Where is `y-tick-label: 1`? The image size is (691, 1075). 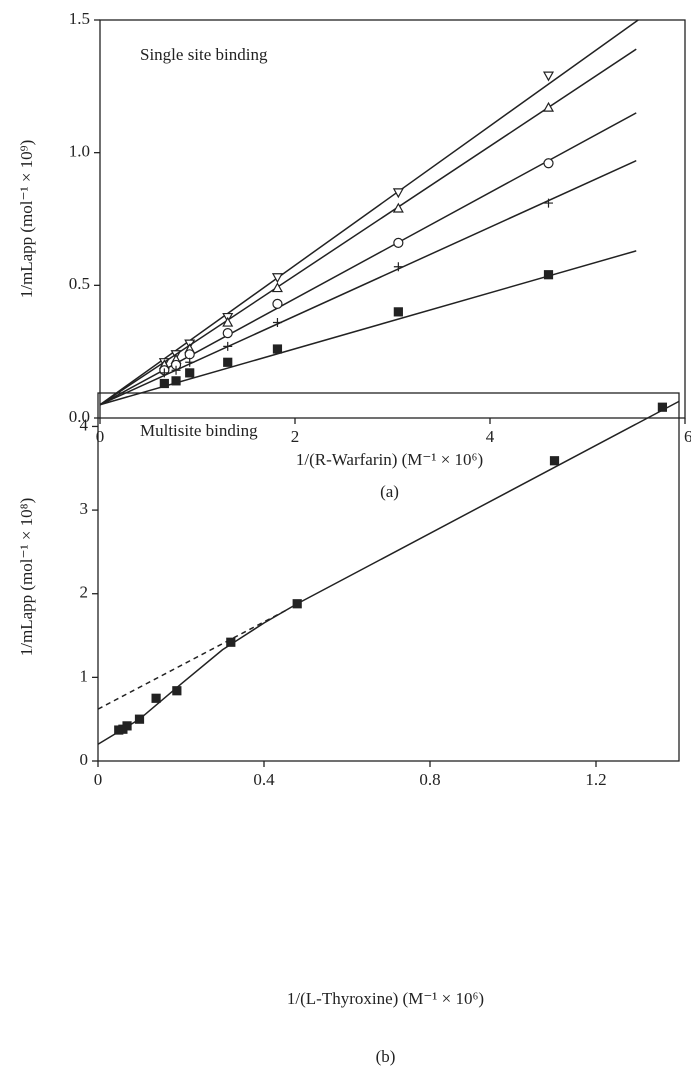
y-tick-label: 1 is located at coordinates (84, 675).